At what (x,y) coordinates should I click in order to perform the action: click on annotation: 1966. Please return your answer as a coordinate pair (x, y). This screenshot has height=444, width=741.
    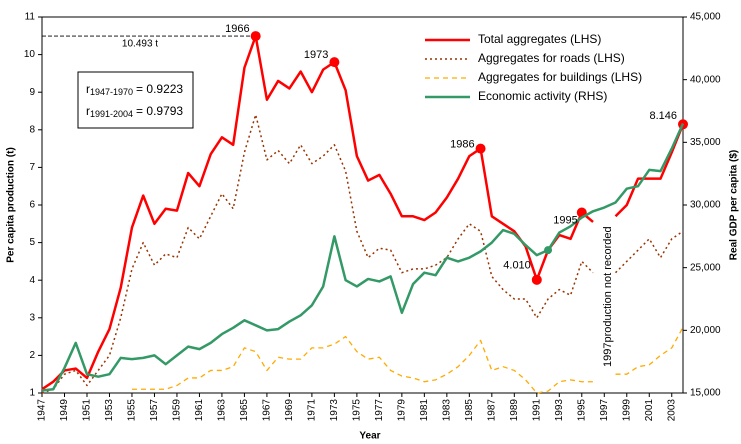
    Looking at the image, I should click on (237, 29).